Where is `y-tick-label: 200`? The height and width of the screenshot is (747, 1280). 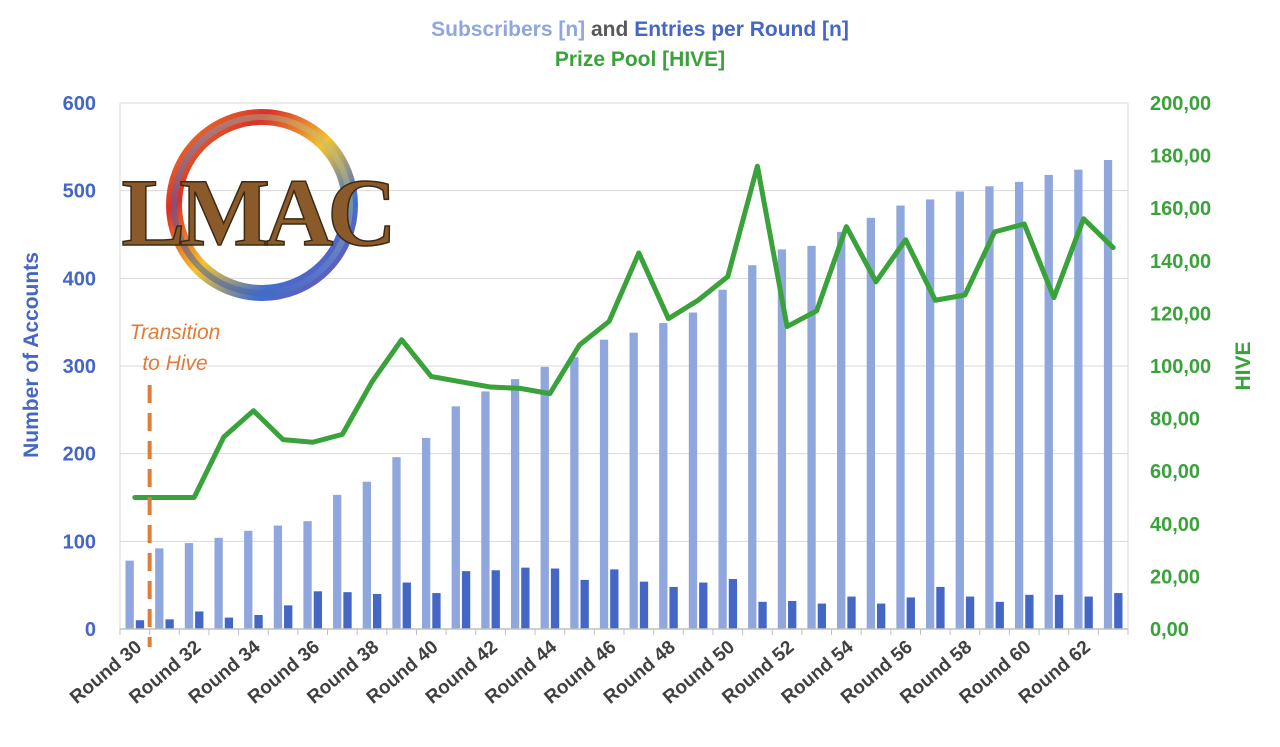 y-tick-label: 200 is located at coordinates (79, 455).